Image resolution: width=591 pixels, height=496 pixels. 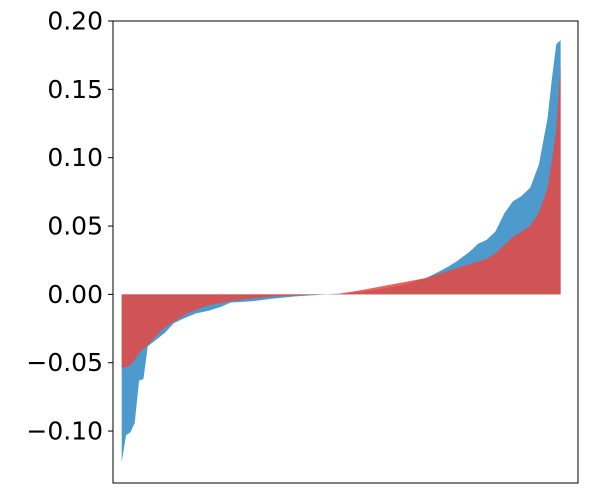 I want to click on y-tick-label: 0.20, so click(x=75, y=21).